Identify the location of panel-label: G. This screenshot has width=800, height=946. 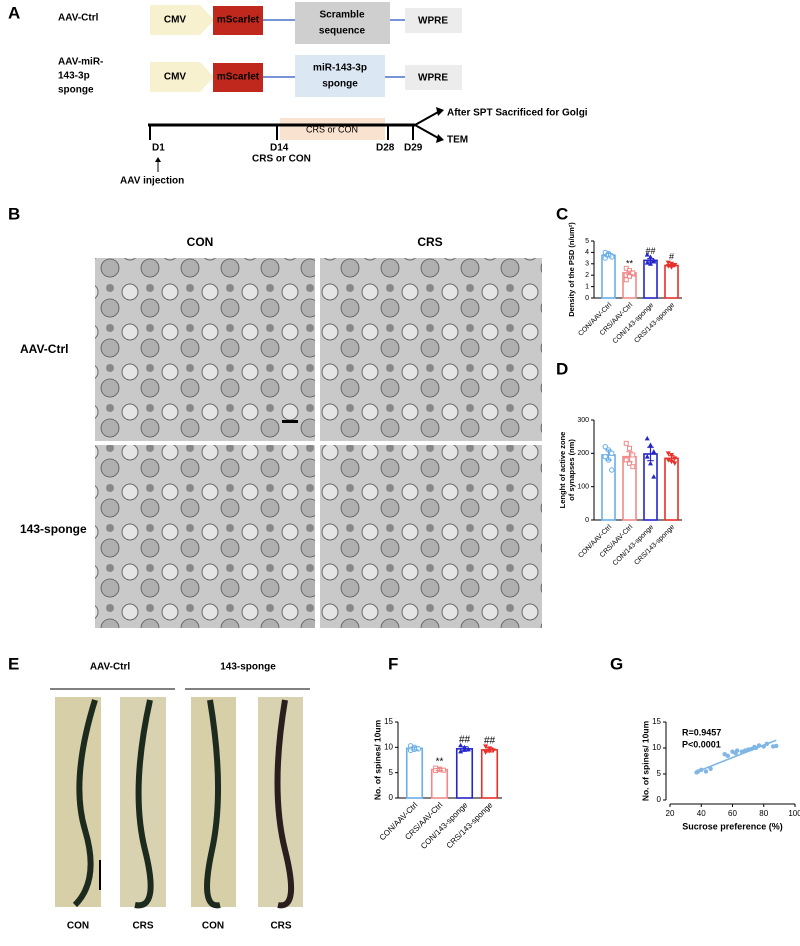
(616, 663).